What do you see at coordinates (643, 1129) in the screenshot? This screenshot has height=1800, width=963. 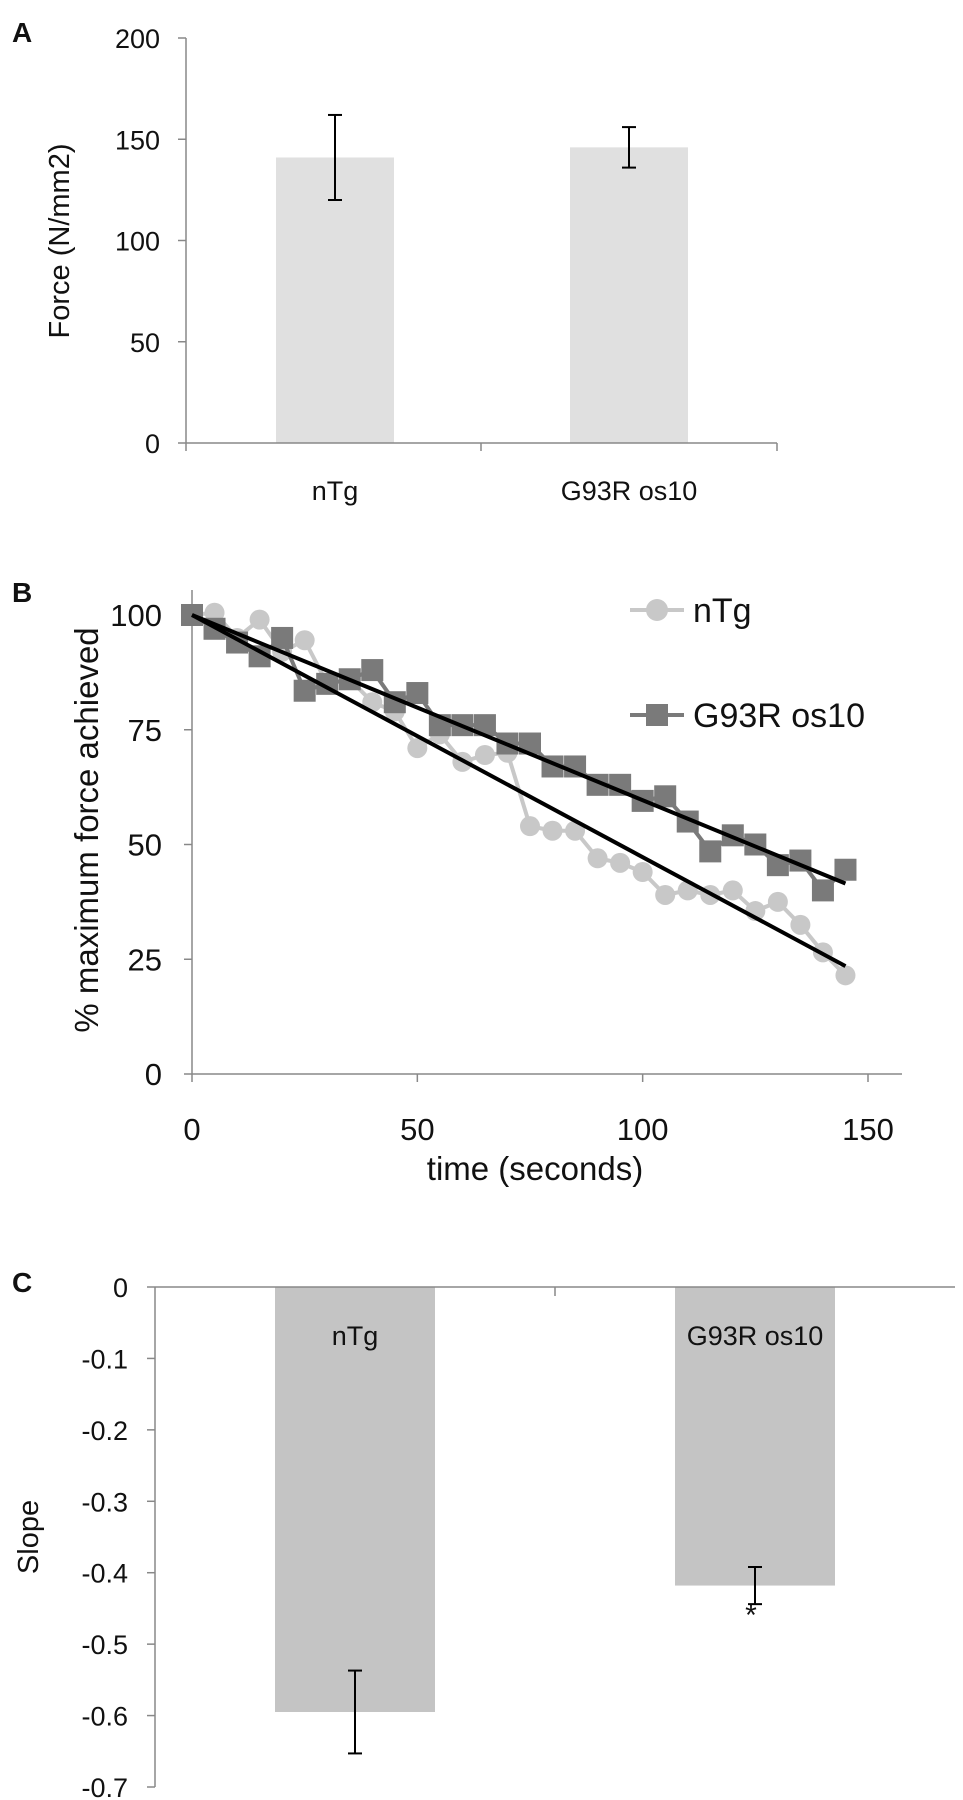 I see `x-tick-label-100: 100` at bounding box center [643, 1129].